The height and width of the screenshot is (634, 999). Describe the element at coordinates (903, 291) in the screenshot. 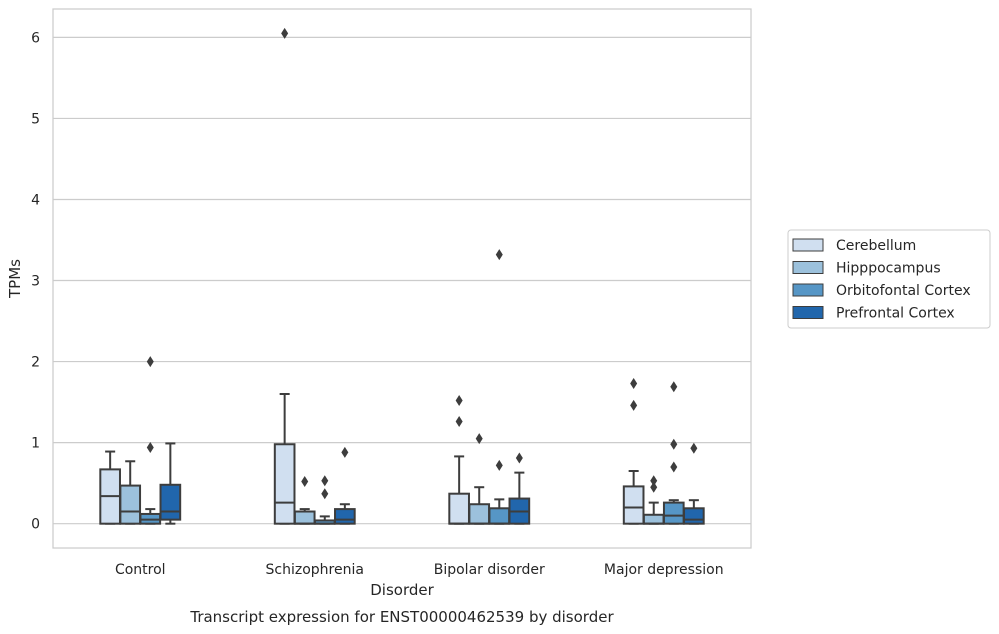

I see `legend-label: Orbitofontal Cortex` at that location.